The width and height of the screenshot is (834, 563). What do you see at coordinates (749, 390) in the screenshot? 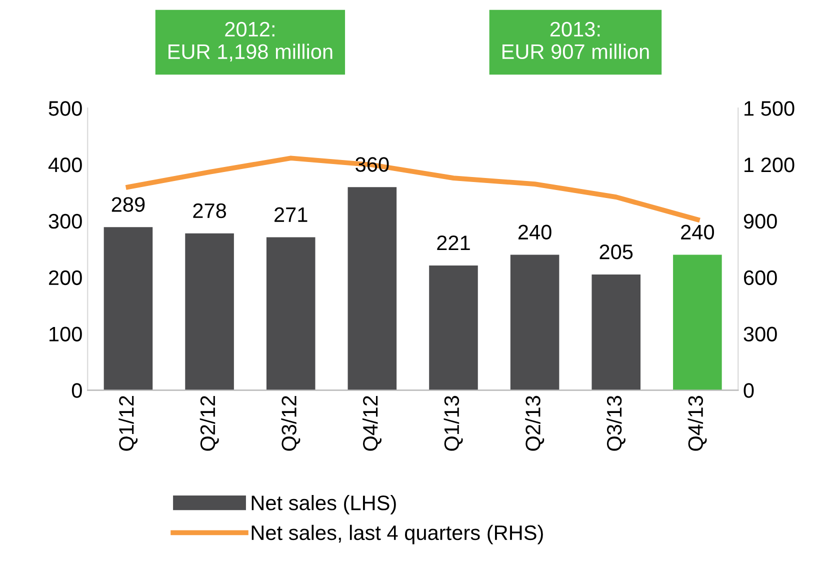
I see `y2-tick-label: 0` at bounding box center [749, 390].